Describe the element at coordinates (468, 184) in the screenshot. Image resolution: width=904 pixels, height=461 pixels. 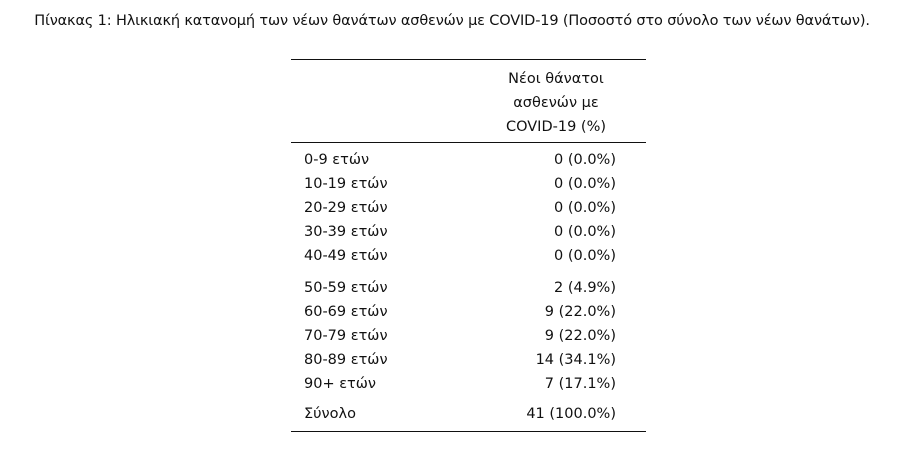
I see `table-row: 10-19 ετών 0 (0.0%)` at that location.